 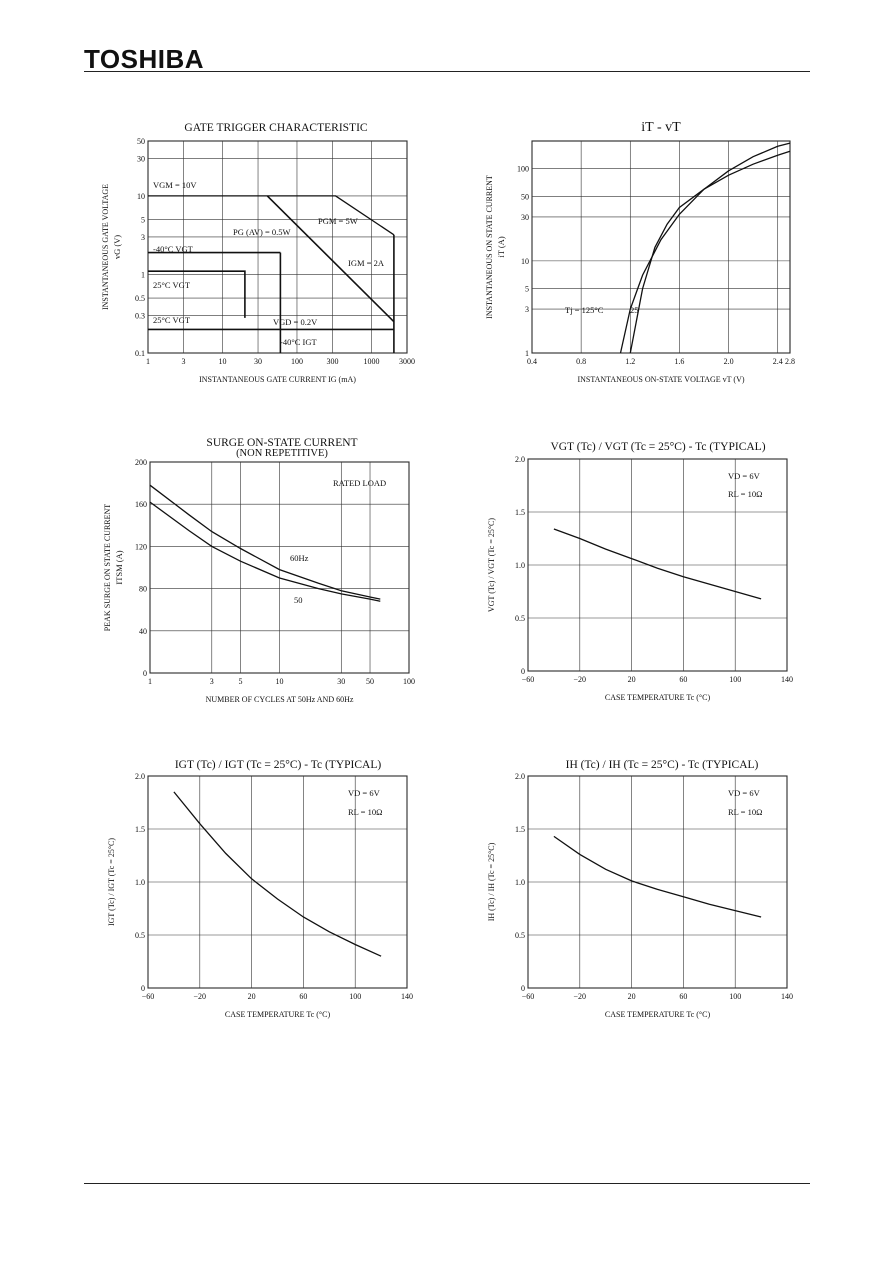 I want to click on annotation: -40°C VGT, so click(x=173, y=249).